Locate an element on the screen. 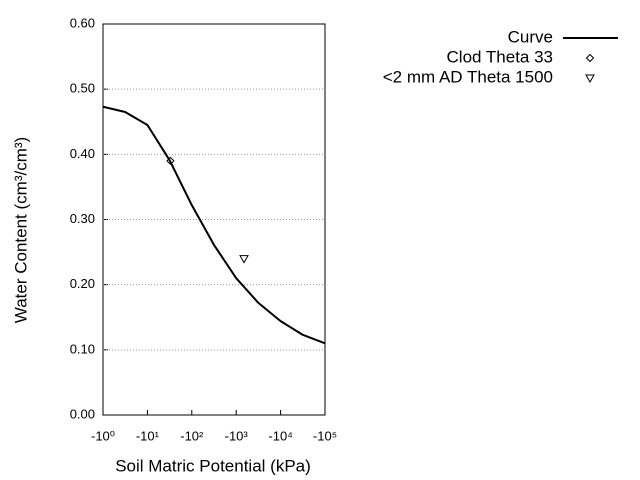  y-axis-label: Water Content (cm³/cm³) is located at coordinates (20, 230).